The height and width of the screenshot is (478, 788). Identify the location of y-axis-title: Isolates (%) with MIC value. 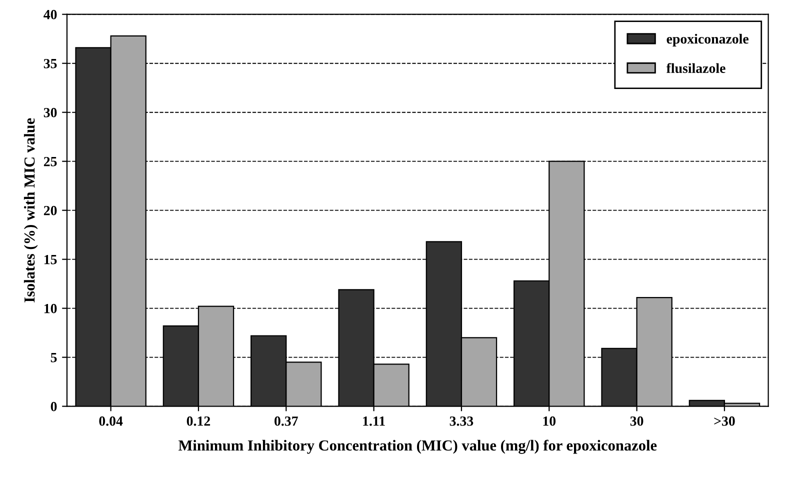
(31, 210).